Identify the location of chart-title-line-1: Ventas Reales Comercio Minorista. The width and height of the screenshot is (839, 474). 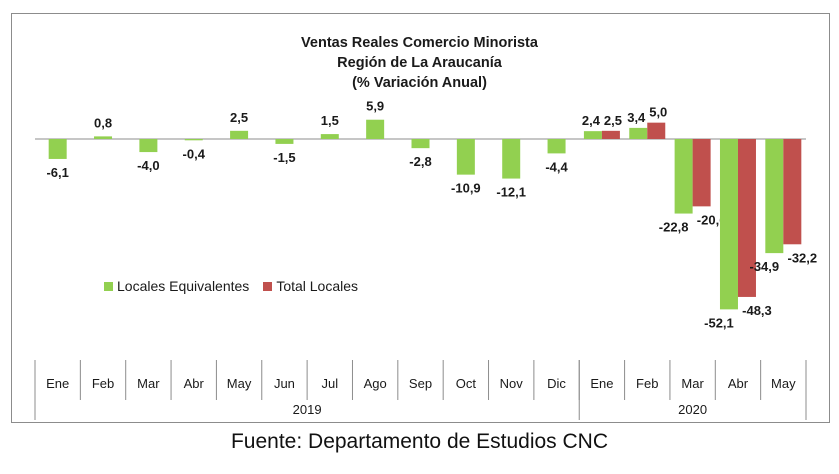
(419, 43).